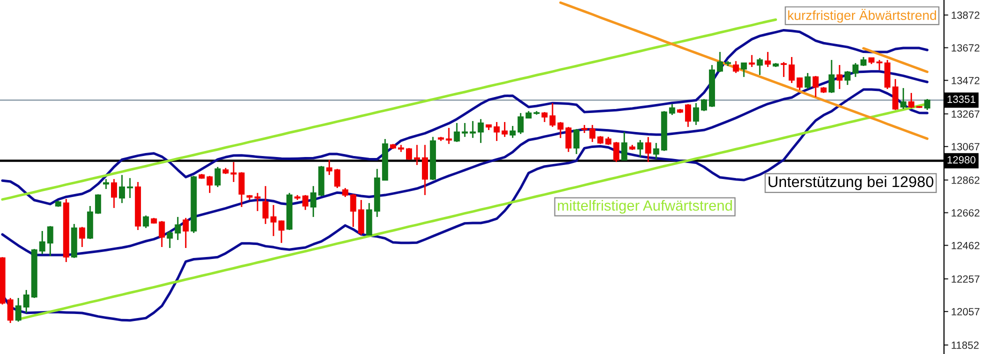 This screenshot has height=354, width=985. I want to click on y-tick-label: 12462, so click(966, 246).